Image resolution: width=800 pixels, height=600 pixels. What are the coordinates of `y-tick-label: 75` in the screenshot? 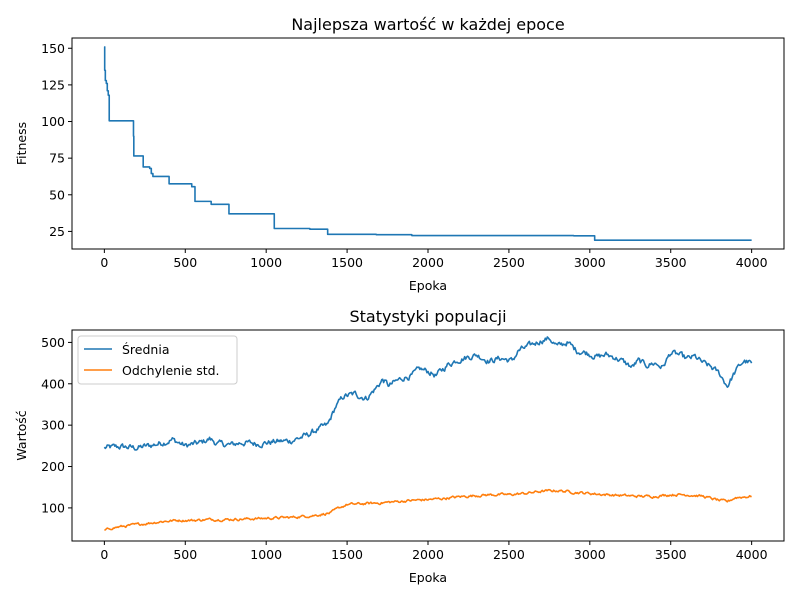 It's located at (57, 158).